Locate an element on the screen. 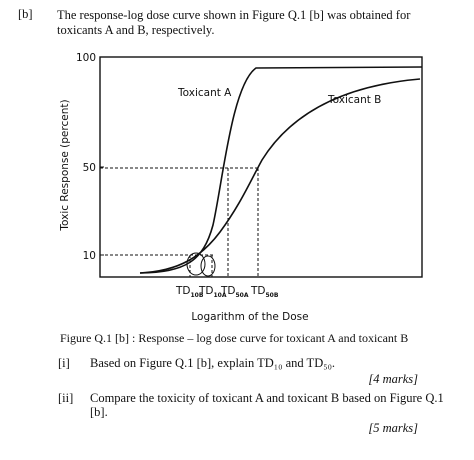  td-label: TD10B is located at coordinates (189, 292).